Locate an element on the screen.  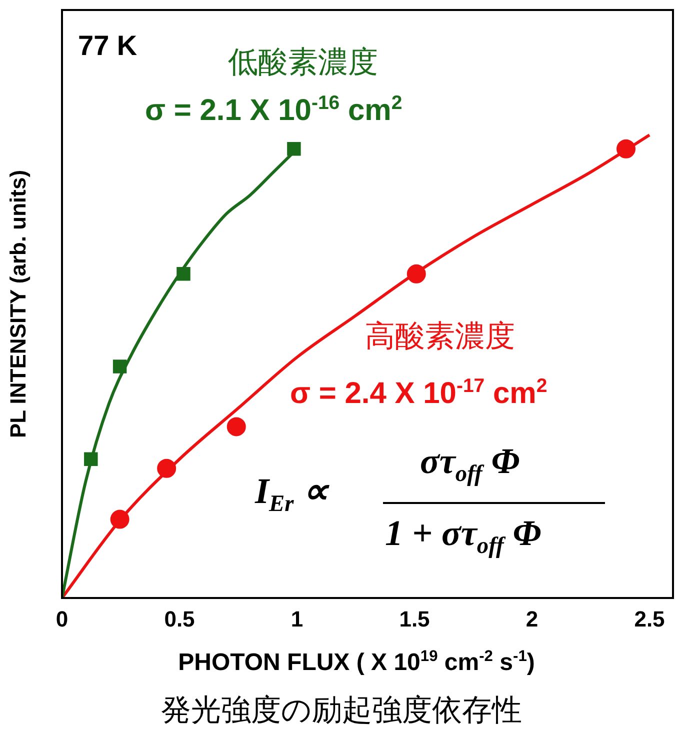
text: σ = 2.1 X 10$^{-16}$ cm$^{2}$ is located at coordinates (273, 110).